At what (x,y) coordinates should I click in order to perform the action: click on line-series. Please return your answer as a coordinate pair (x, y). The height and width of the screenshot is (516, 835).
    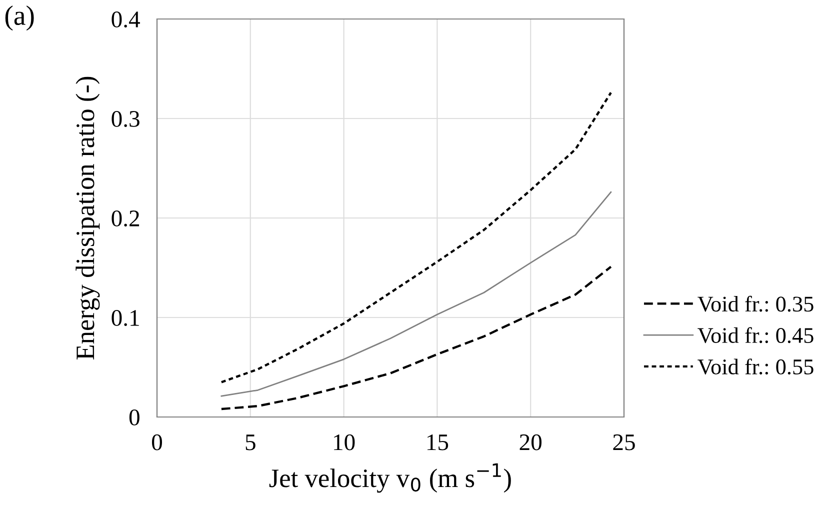
    Looking at the image, I should click on (416, 338).